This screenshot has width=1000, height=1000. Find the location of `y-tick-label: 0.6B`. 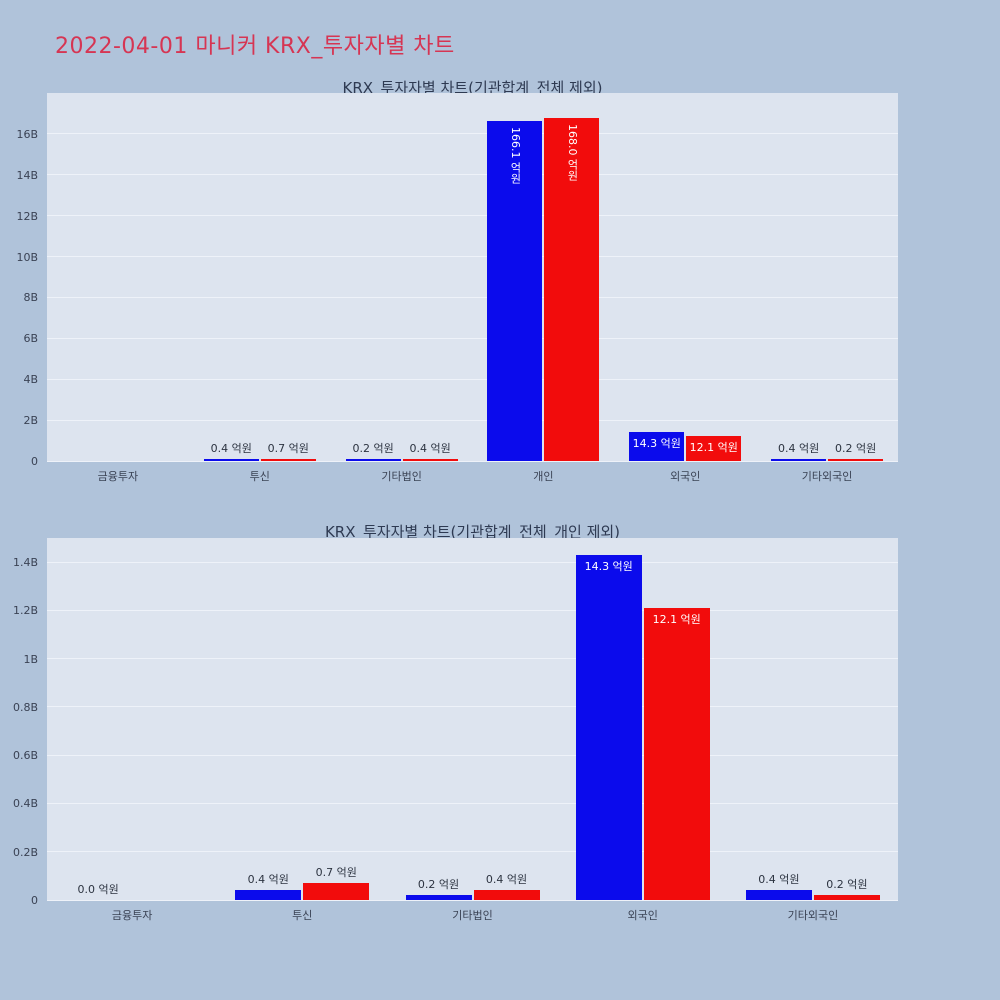

y-tick-label: 0.6B is located at coordinates (25, 756).